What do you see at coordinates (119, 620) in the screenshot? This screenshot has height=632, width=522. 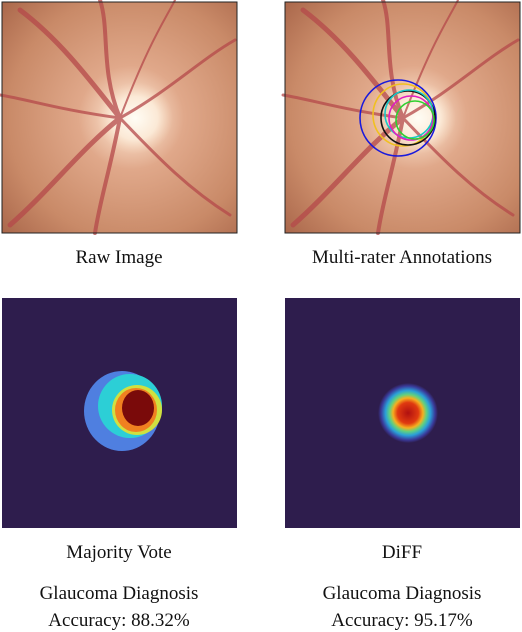 I see `result-accuracy: Accuracy: 88.32%` at bounding box center [119, 620].